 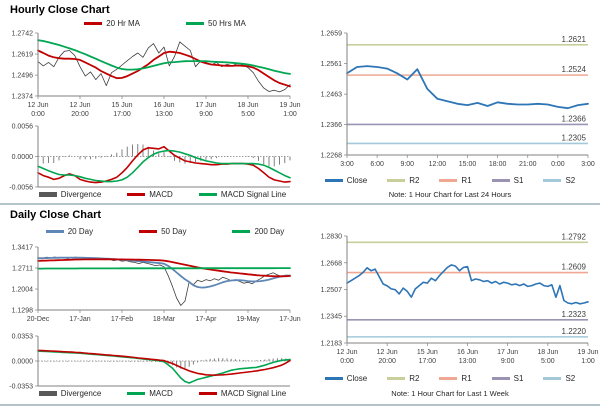 I want to click on svg-text: 1.3417, so click(x=23, y=248).